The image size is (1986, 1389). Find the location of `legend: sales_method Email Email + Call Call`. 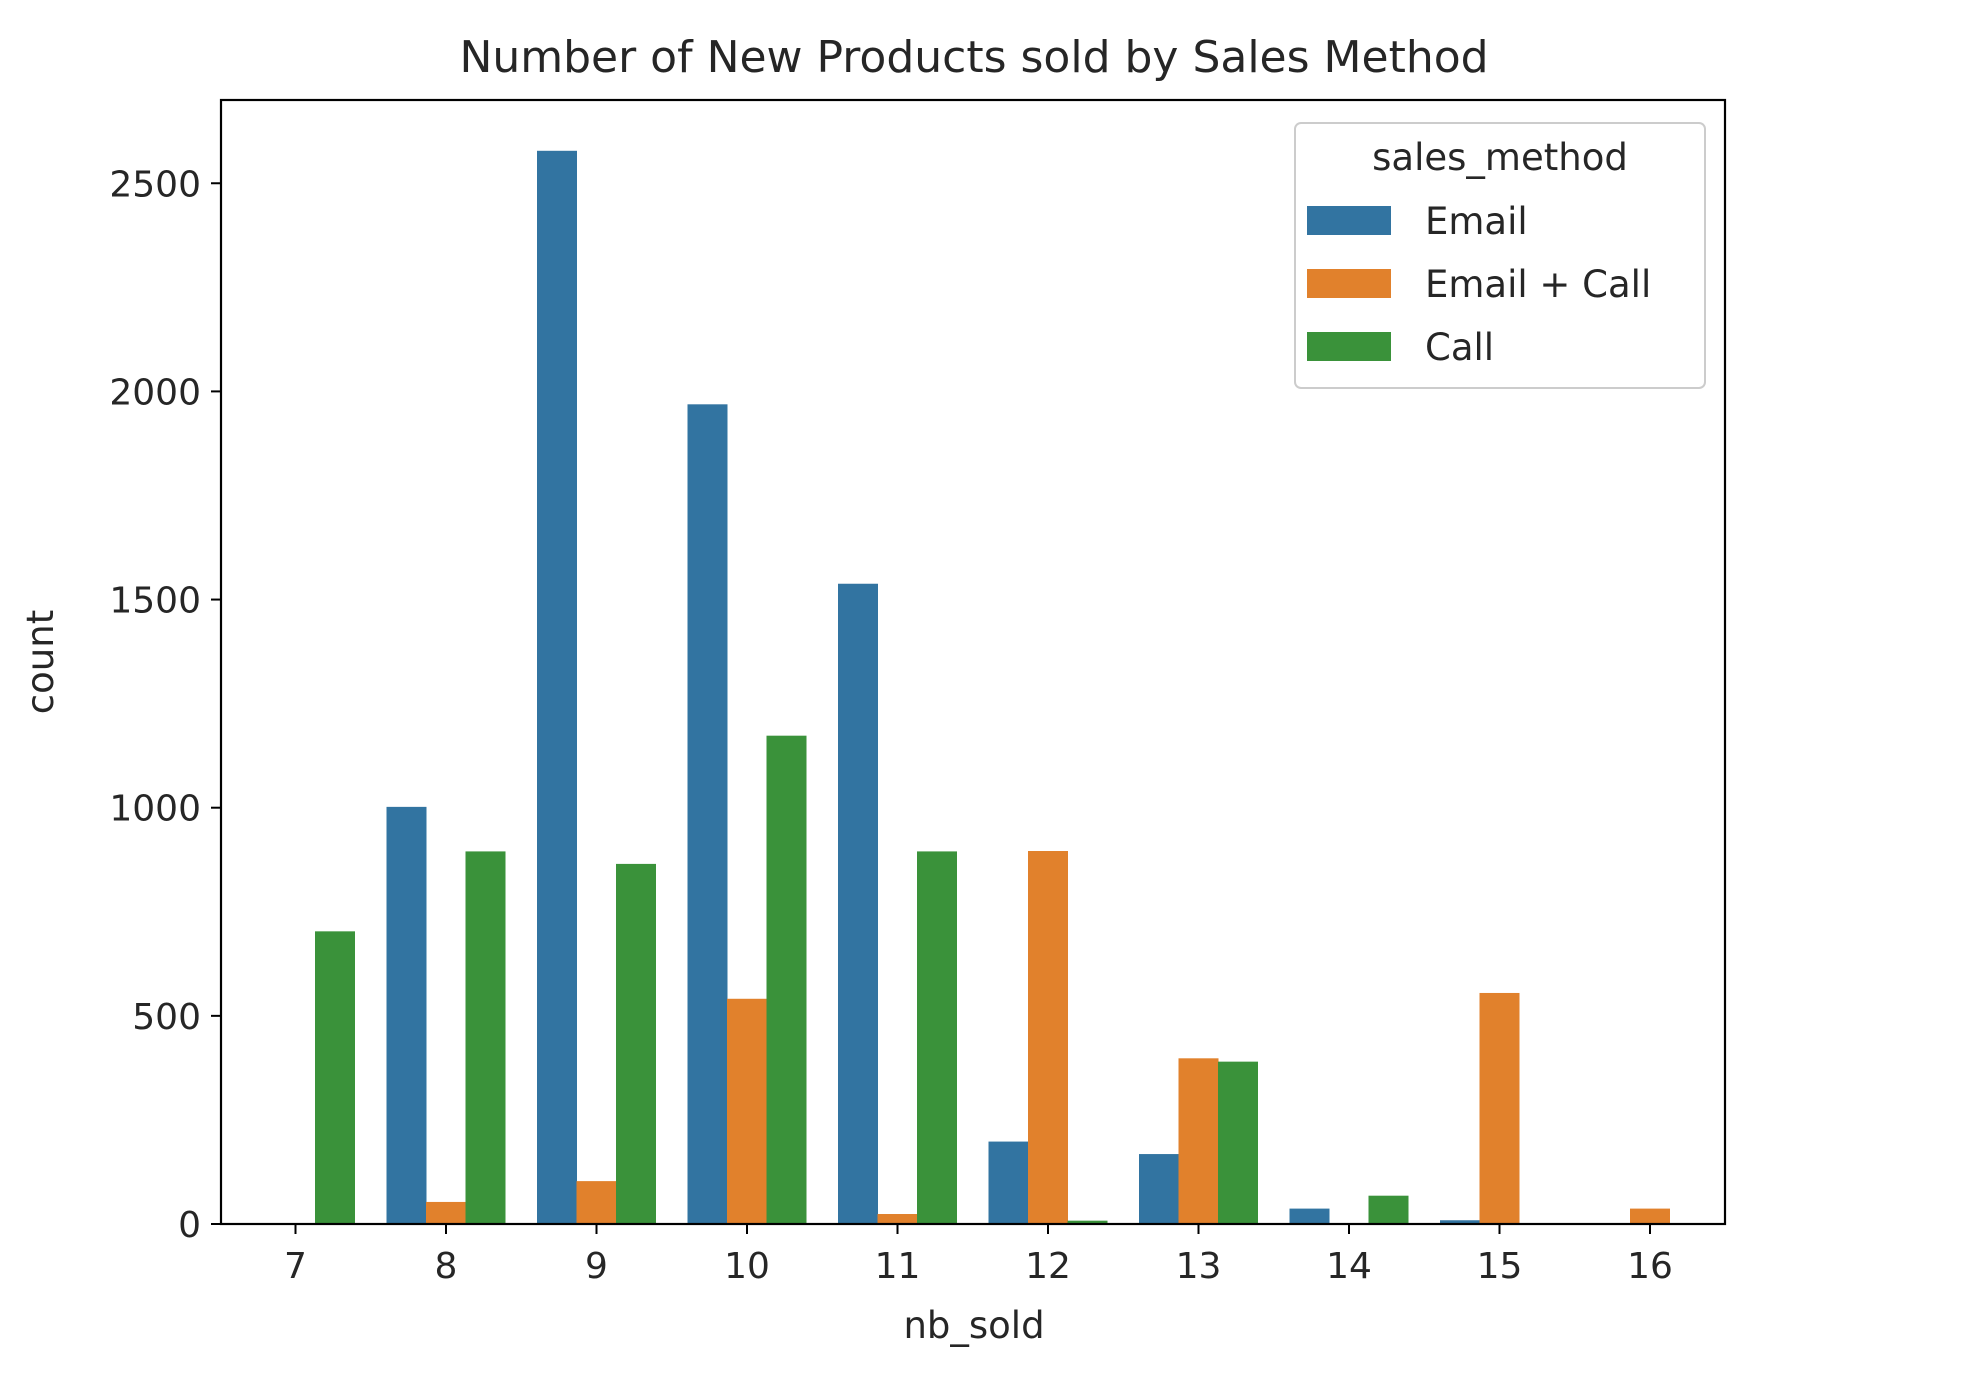

legend: sales_method Email Email + Call Call is located at coordinates (1500, 255).